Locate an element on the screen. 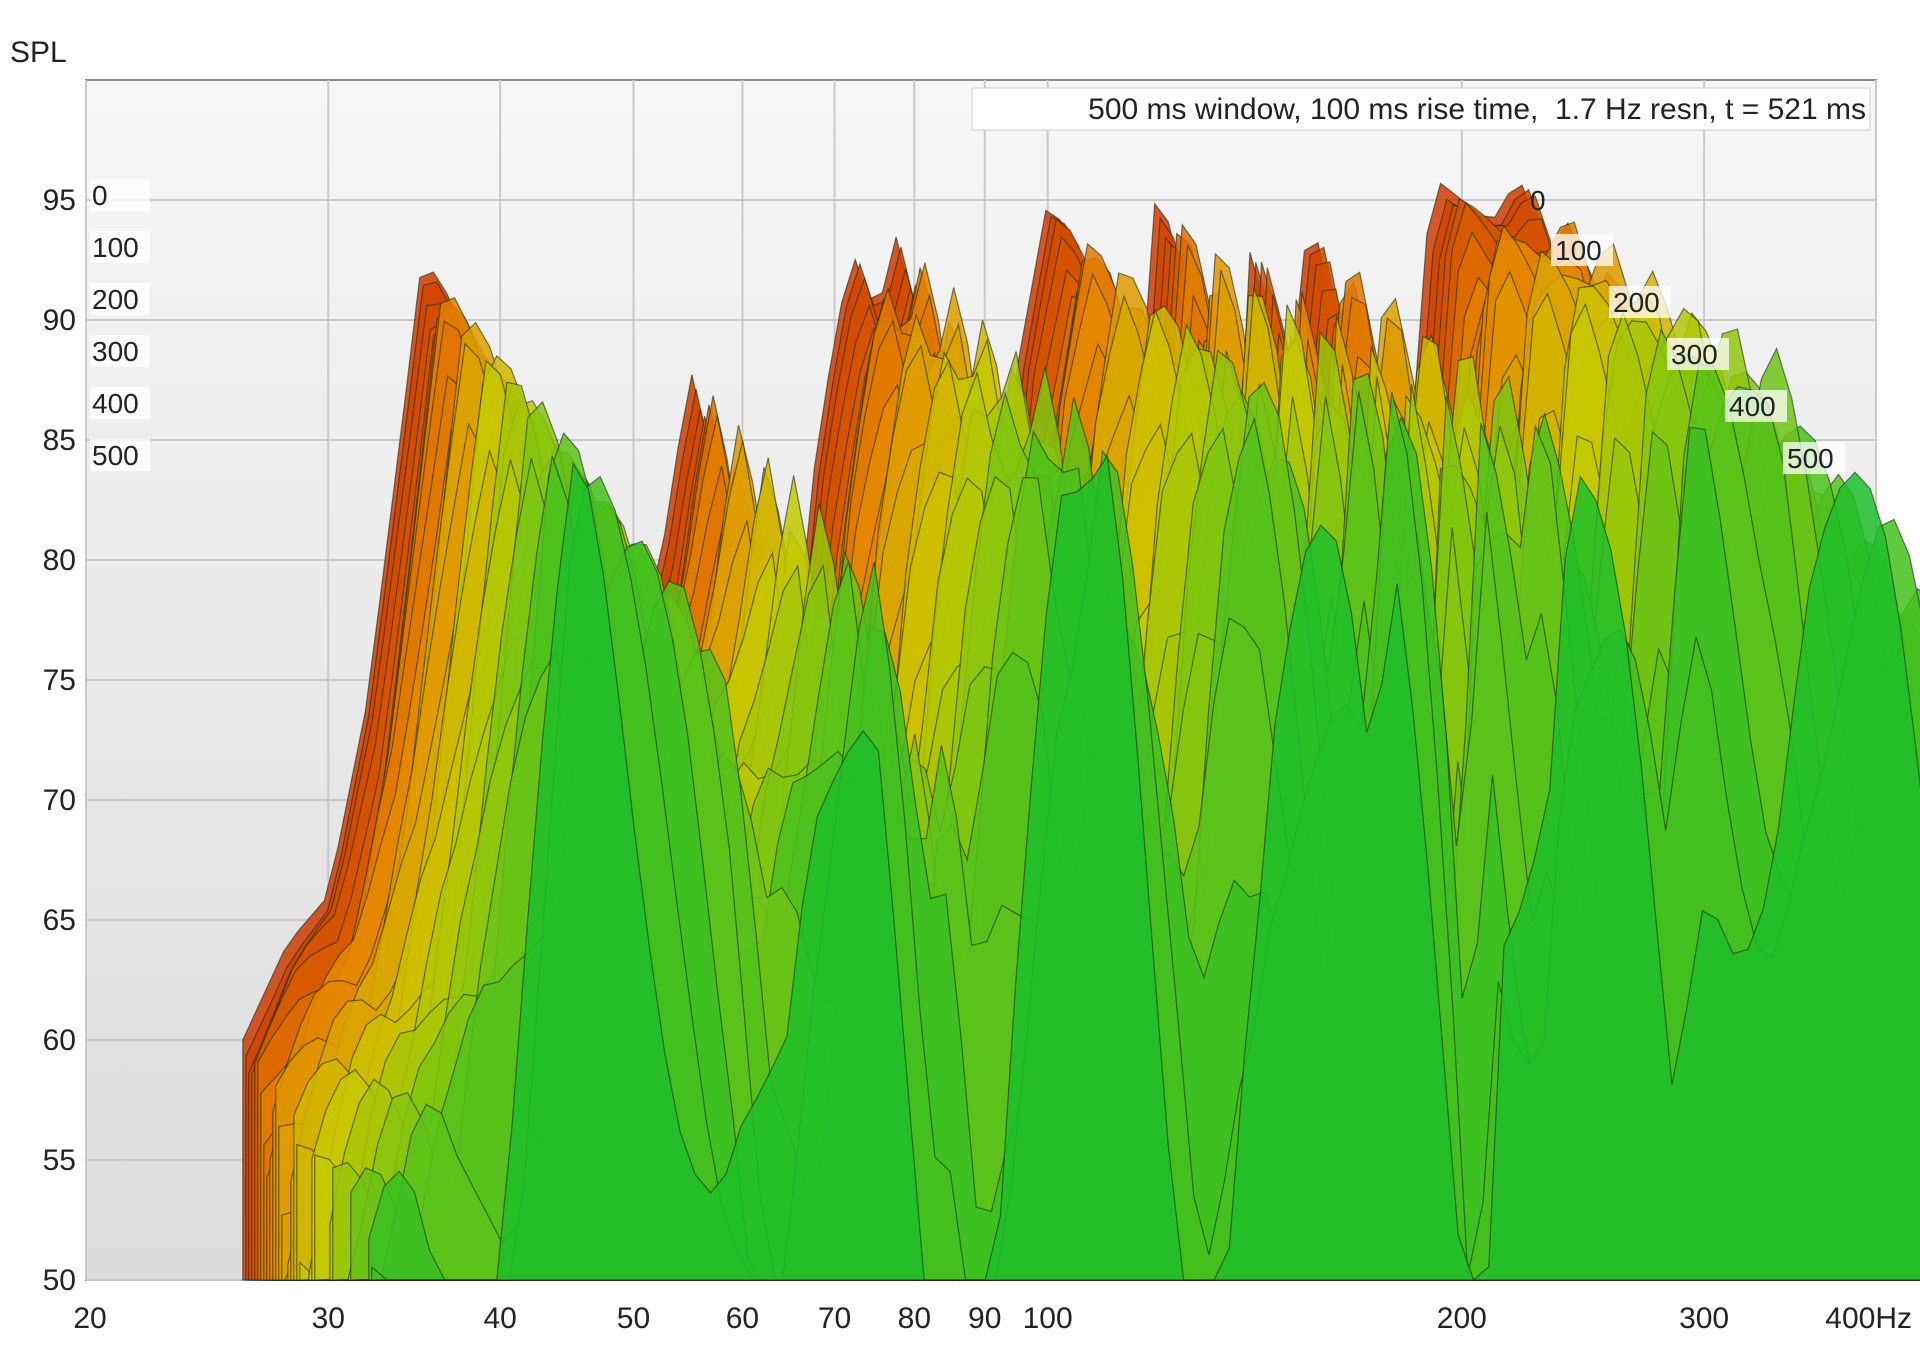  x-tick-label: 60 is located at coordinates (742, 1318).